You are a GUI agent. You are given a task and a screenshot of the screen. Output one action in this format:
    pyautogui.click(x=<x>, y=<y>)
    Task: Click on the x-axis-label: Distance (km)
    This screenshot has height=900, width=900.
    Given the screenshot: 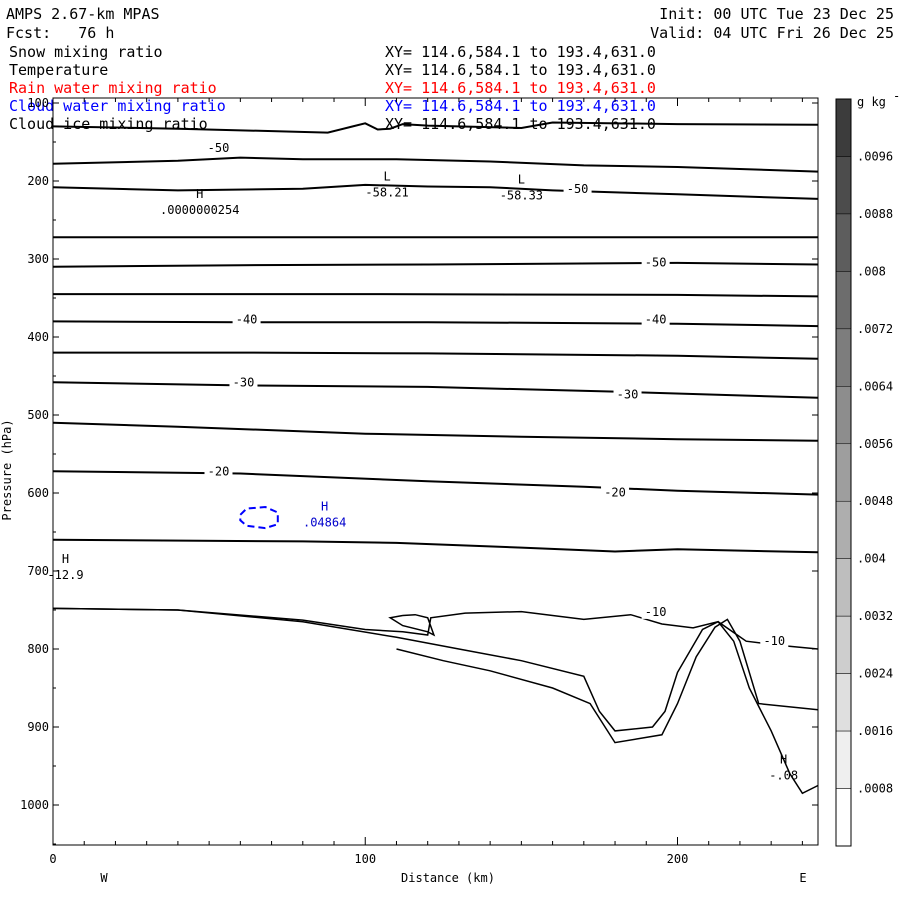 What is the action you would take?
    pyautogui.click(x=448, y=878)
    